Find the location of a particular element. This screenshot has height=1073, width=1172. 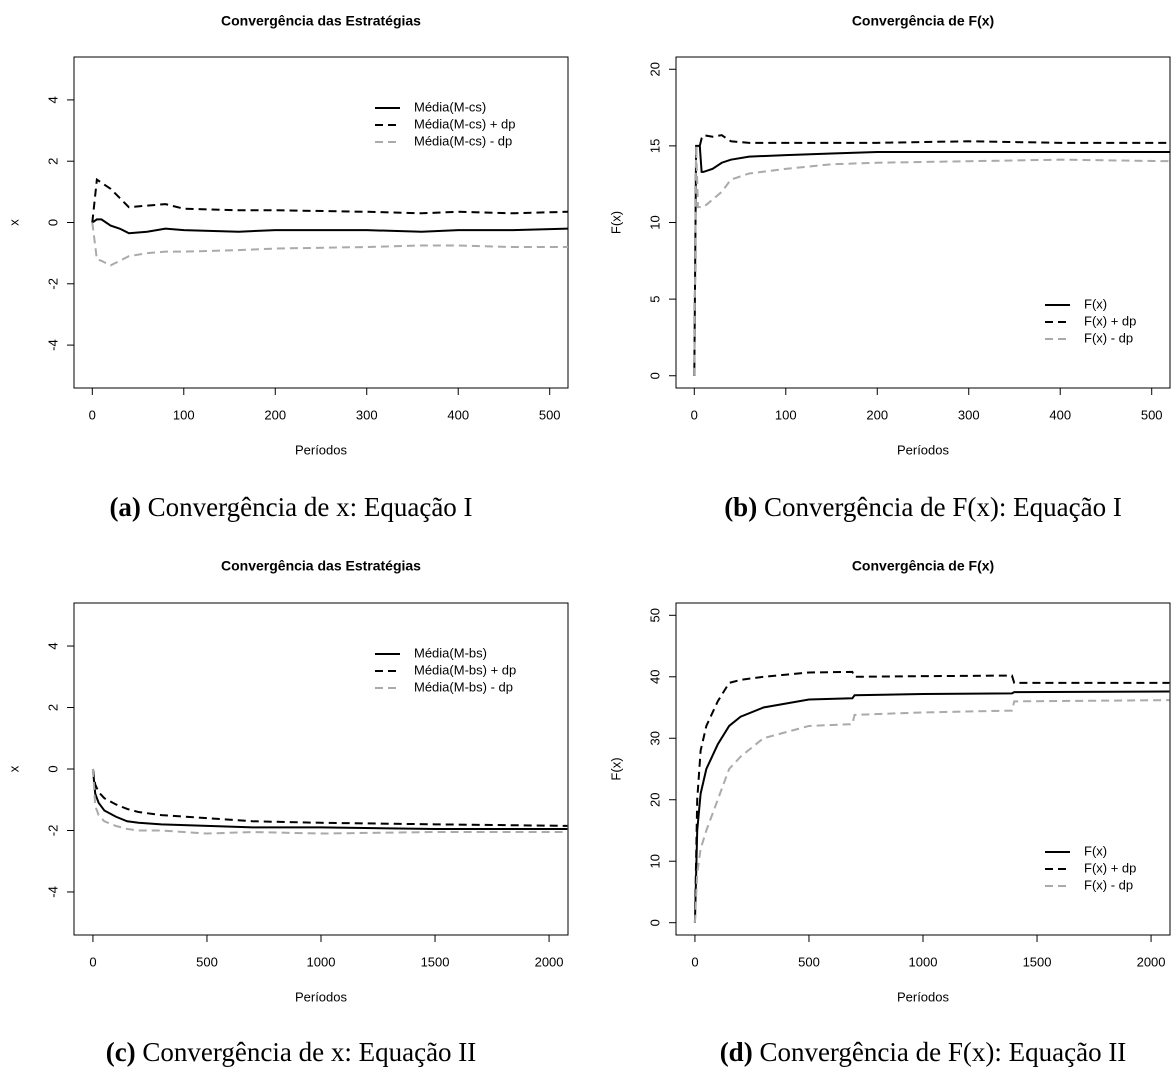

caption-tag: (c) is located at coordinates (121, 1052).